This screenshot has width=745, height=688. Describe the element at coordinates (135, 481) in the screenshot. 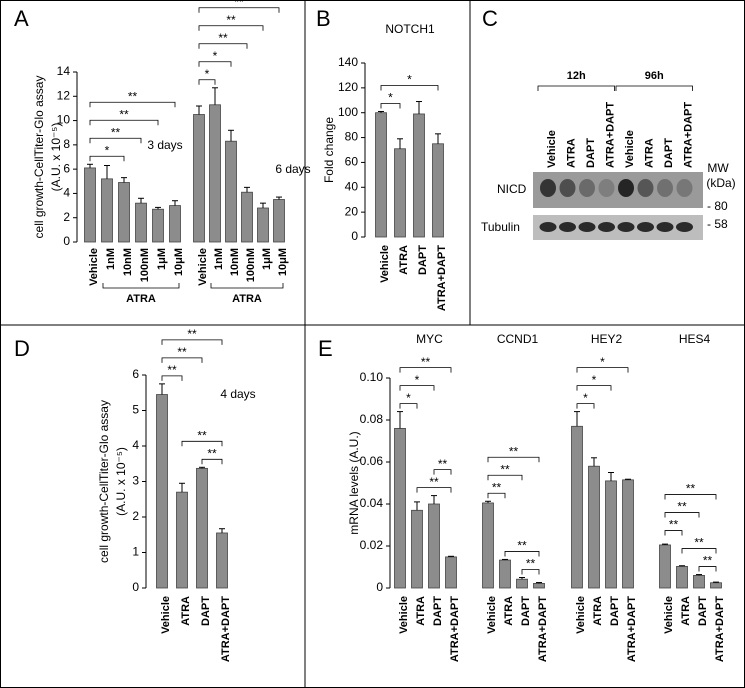

I see `y-tick-label: 3` at that location.